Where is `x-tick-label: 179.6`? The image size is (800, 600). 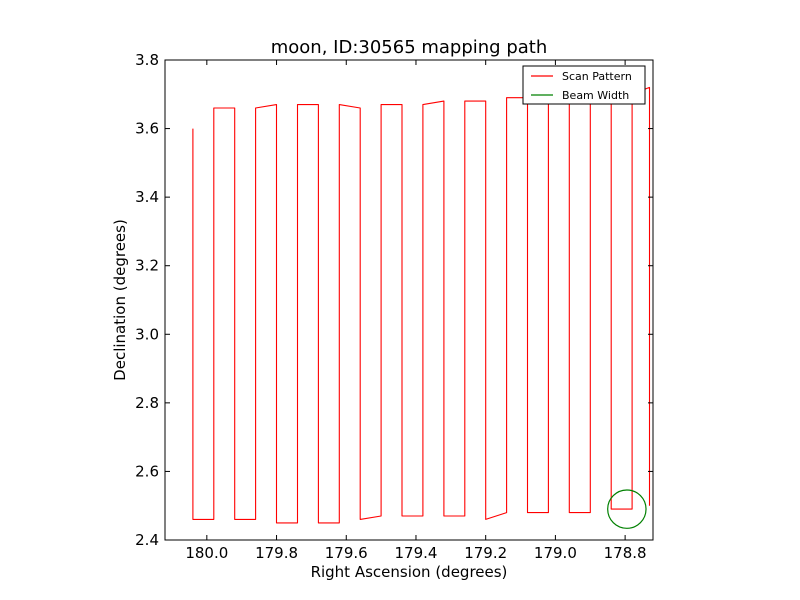
x-tick-label: 179.6 is located at coordinates (346, 553).